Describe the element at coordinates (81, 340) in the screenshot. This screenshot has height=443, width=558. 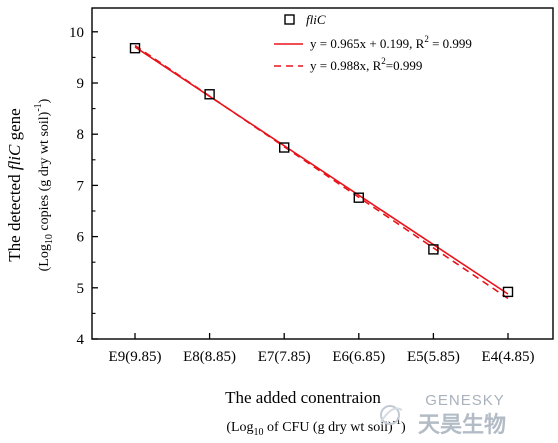
I see `y-tick-label: 4` at that location.